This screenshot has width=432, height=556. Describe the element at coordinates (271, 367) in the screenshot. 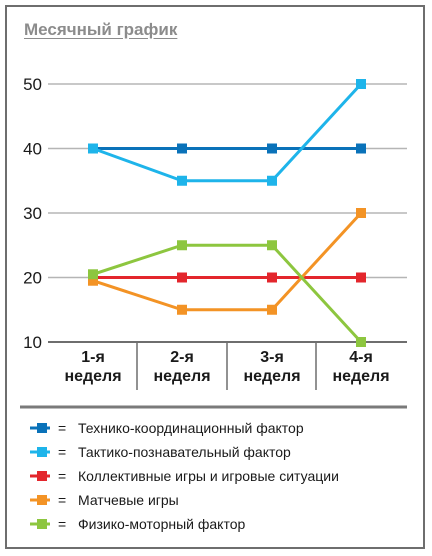

I see `x-tick-label: 3-я неделя` at that location.